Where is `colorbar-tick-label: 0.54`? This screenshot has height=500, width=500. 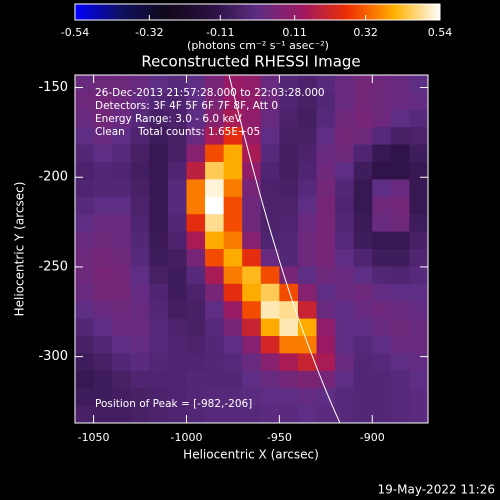 colorbar-tick-label: 0.54 is located at coordinates (440, 32).